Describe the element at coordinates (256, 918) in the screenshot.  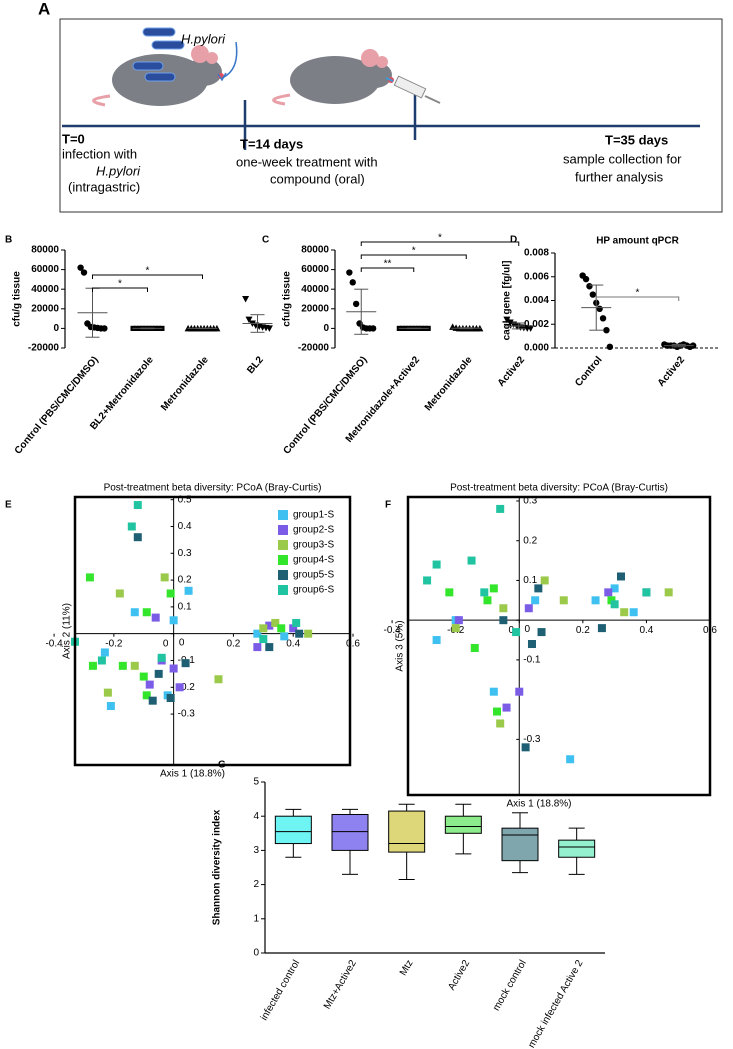
I see `y-tick-label: 1` at that location.